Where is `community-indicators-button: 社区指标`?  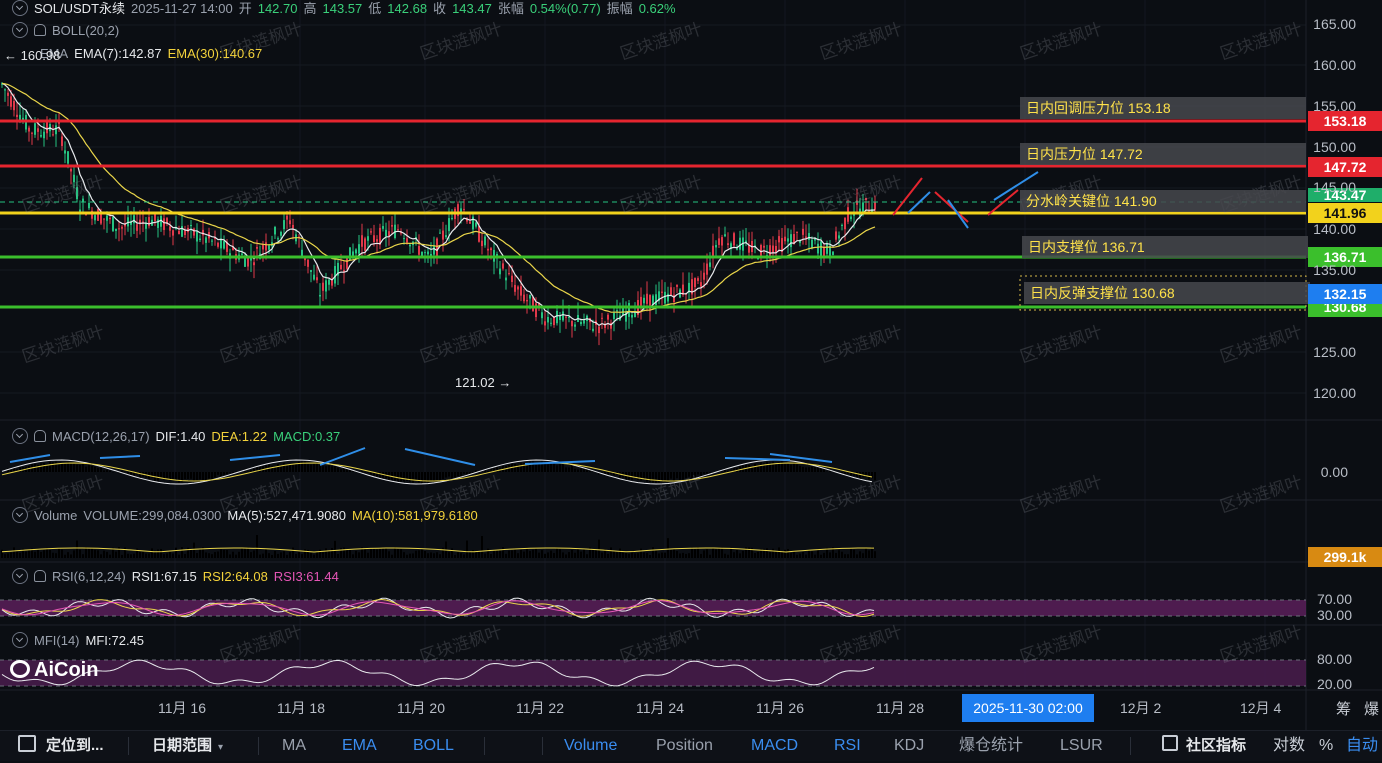 community-indicators-button: 社区指标 is located at coordinates (1204, 746).